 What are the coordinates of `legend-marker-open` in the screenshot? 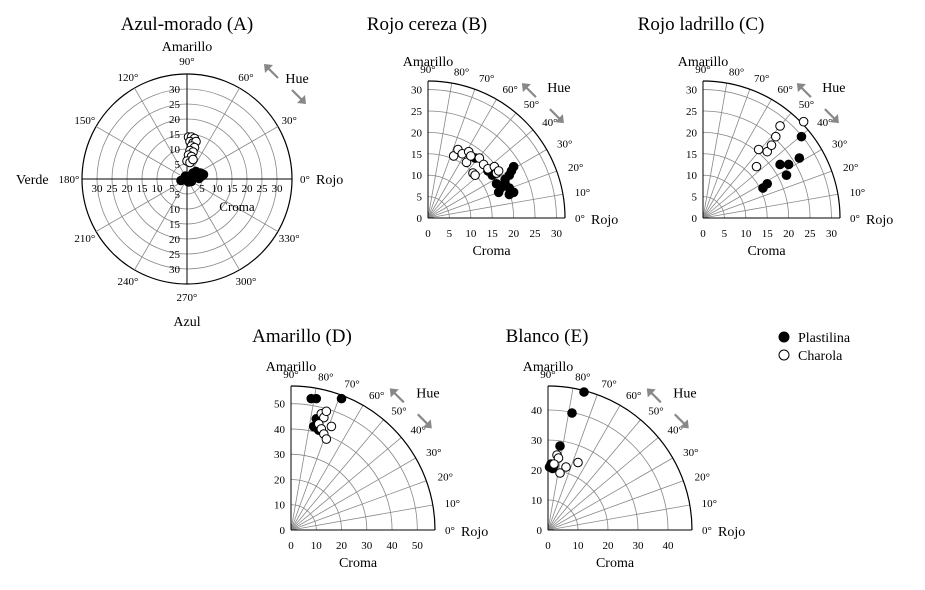 It's located at (784, 355).